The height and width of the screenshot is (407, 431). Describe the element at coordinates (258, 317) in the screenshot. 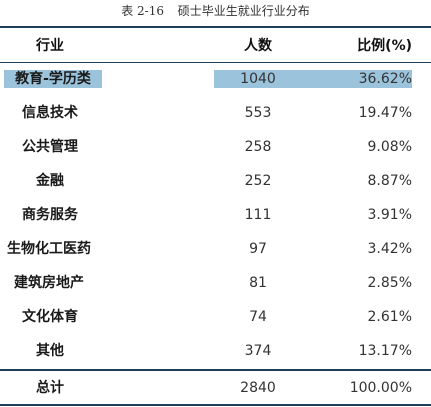

I see `row-count: 74` at that location.